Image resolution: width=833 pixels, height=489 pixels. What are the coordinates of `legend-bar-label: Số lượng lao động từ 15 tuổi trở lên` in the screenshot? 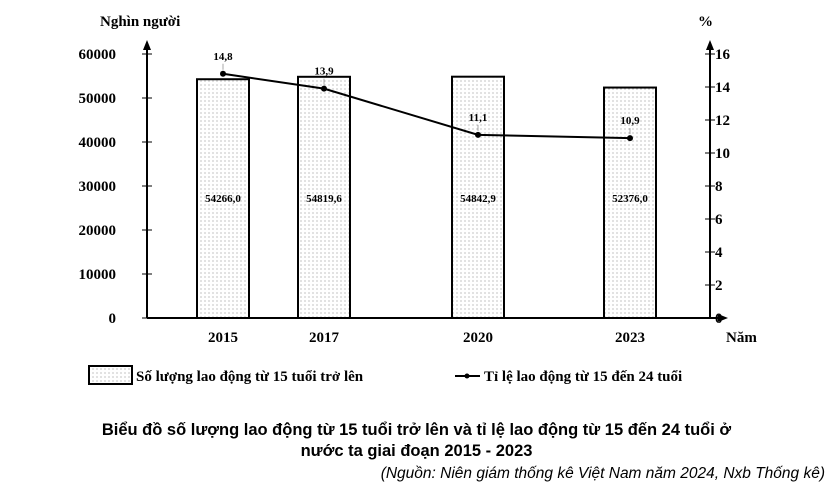 It's located at (250, 377).